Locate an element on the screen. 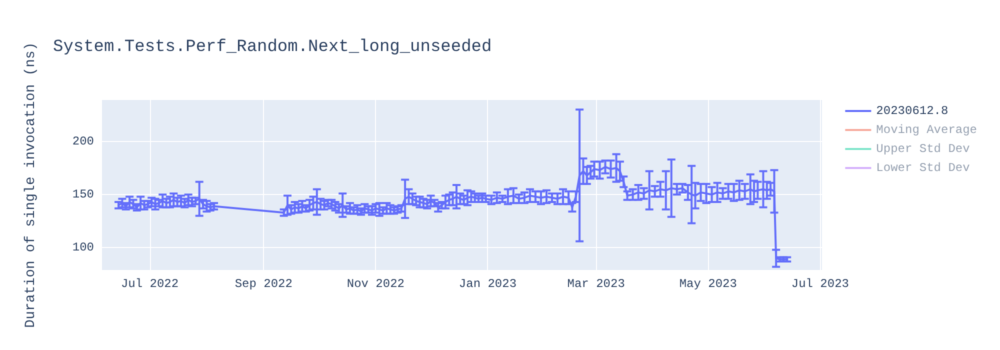 The height and width of the screenshot is (350, 1000). y-tick-label: 150 is located at coordinates (83, 195).